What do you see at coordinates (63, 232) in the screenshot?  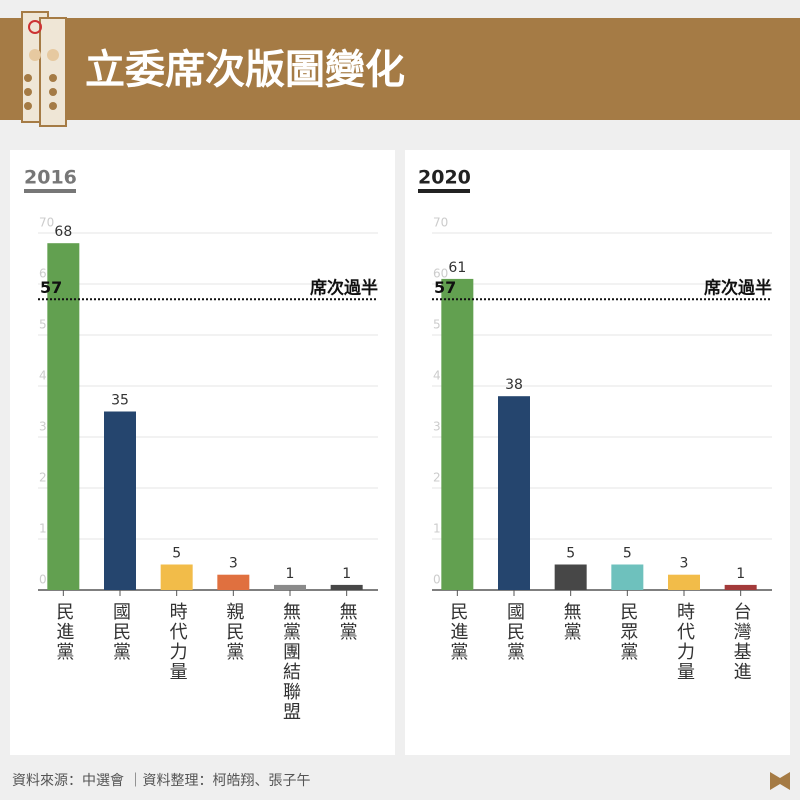 I see `value-label: 68` at bounding box center [63, 232].